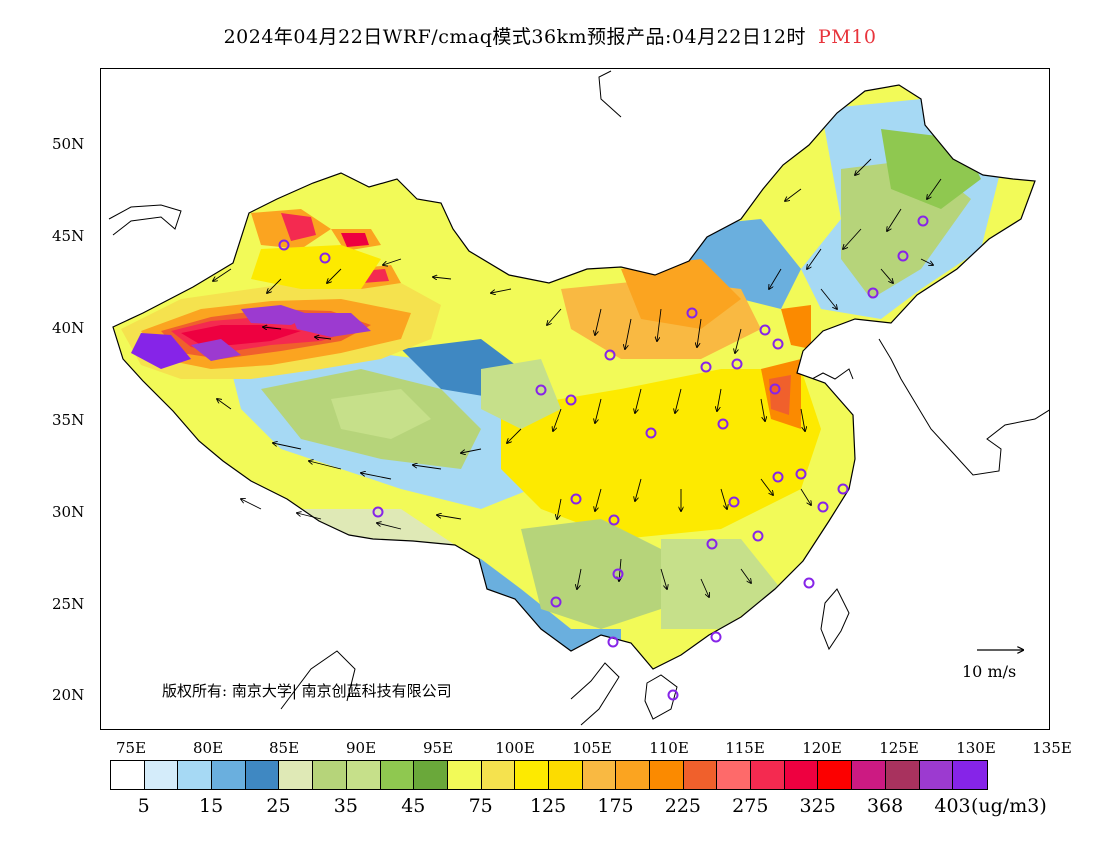 The image size is (1100, 850). I want to click on coastline-india, so click(318, 680).